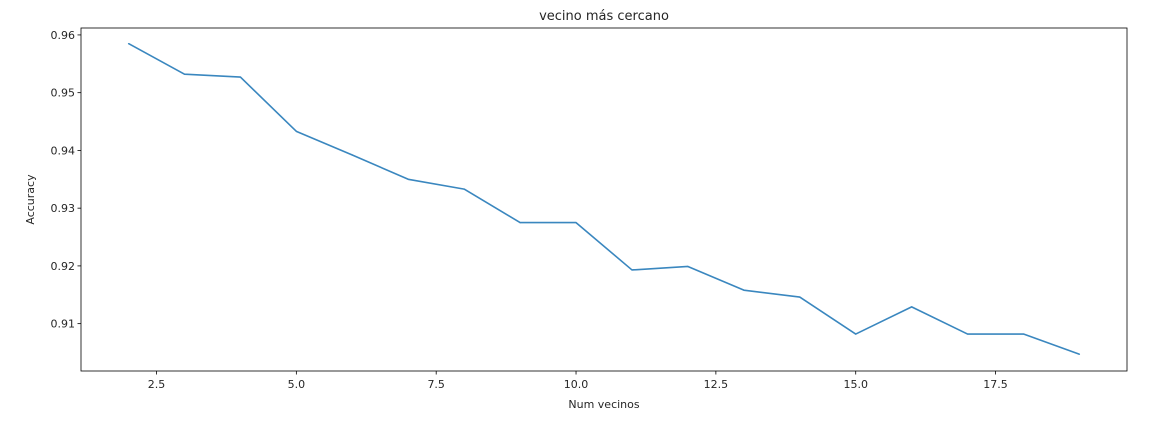 This screenshot has height=428, width=1170. I want to click on y-axis-ticks: 0.91 0.92 0.93 0.94 0.95 0.96, so click(66, 180).